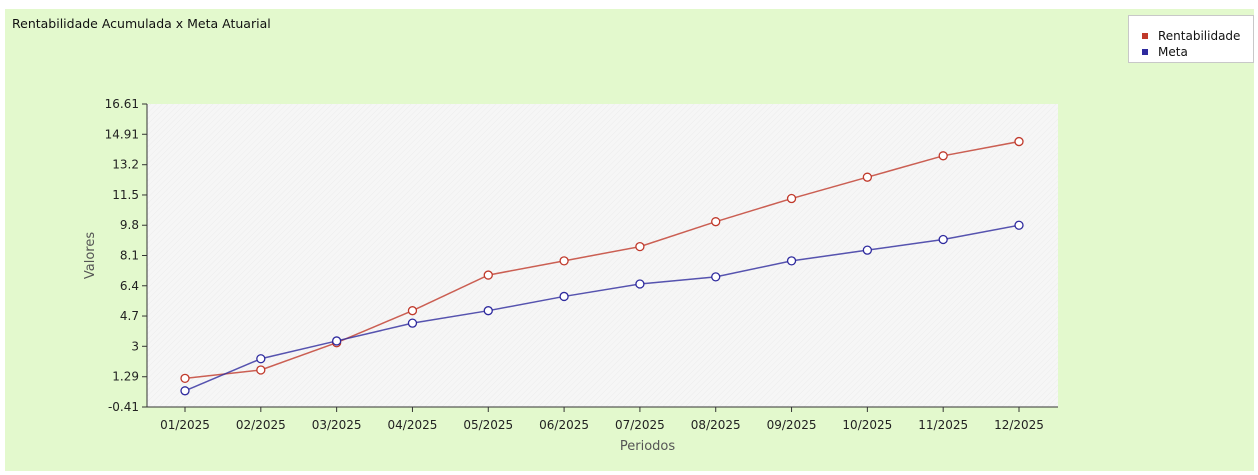  What do you see at coordinates (129, 316) in the screenshot?
I see `y-tick-label: 4.7` at bounding box center [129, 316].